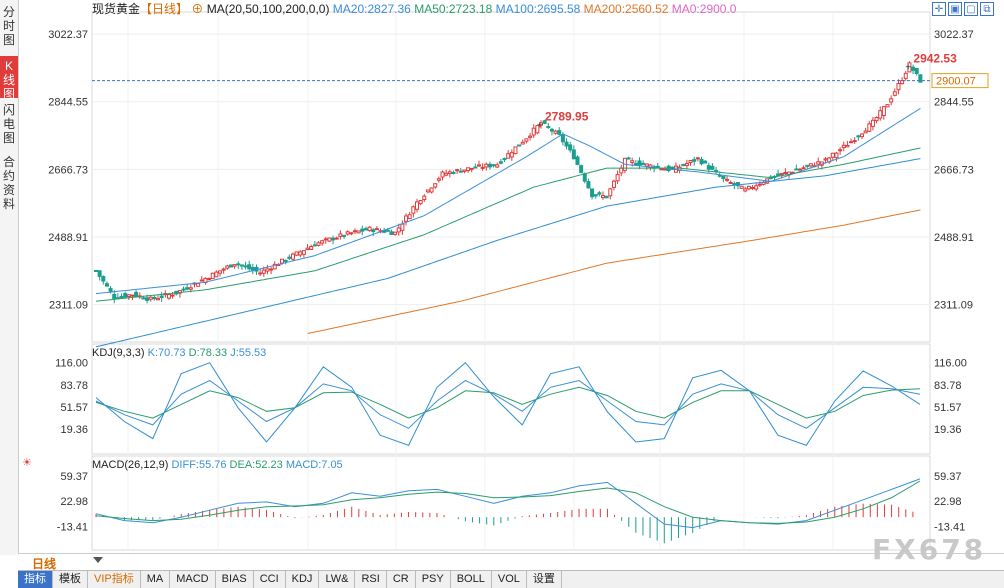 This screenshot has height=588, width=1004. What do you see at coordinates (948, 430) in the screenshot?
I see `kdj-tick: 19.36` at bounding box center [948, 430].